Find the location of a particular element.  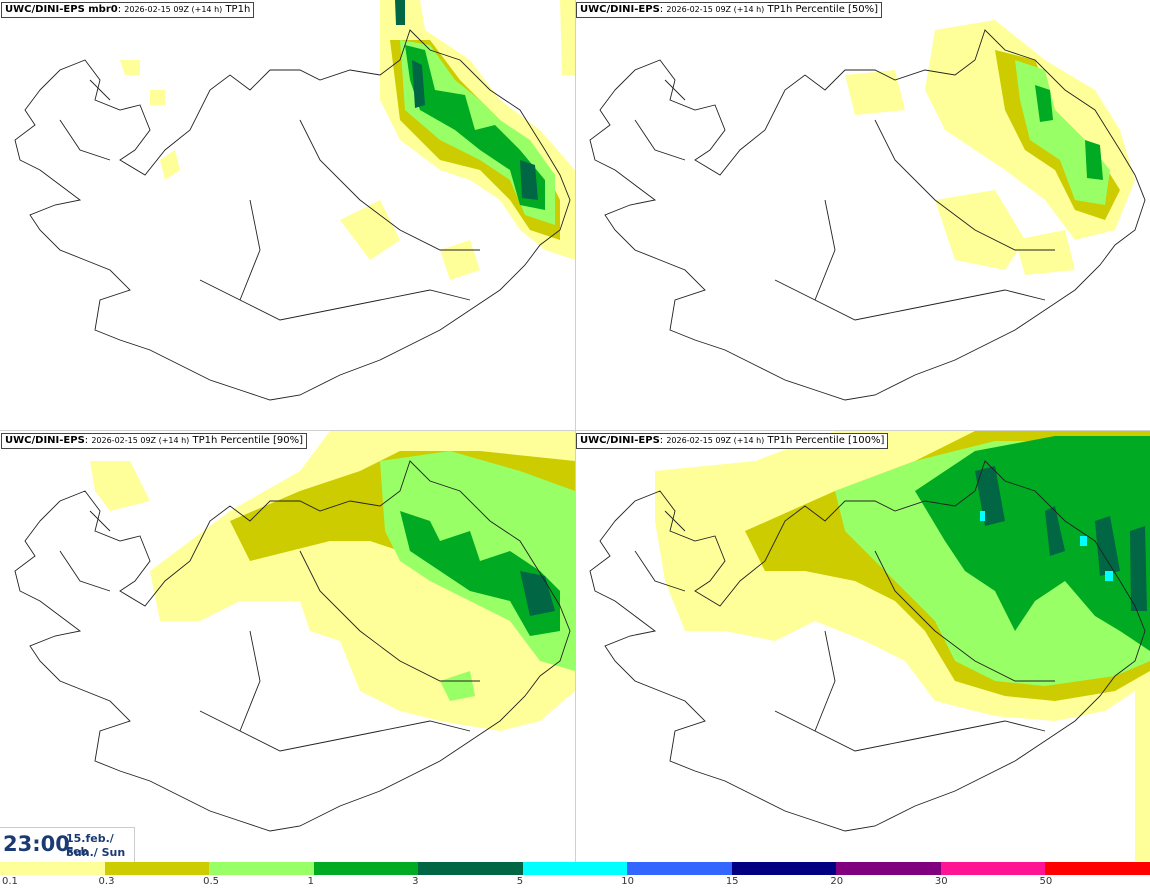

panel-divider-vertical is located at coordinates (575, 431).